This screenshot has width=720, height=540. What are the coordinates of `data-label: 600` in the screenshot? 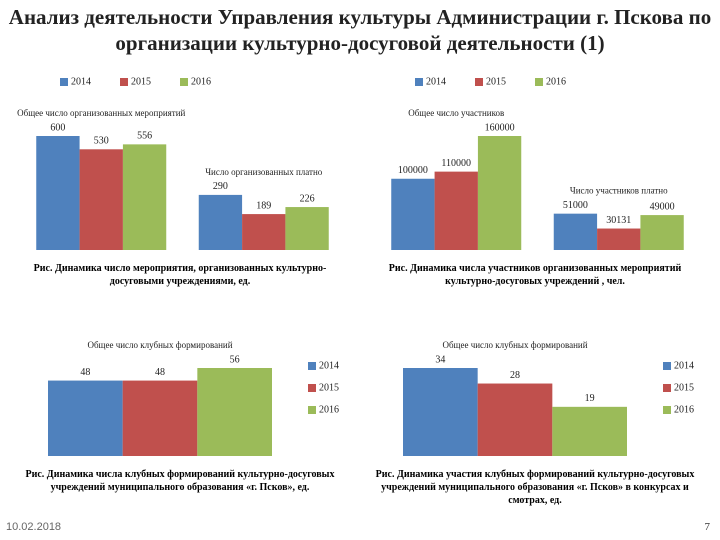 It's located at (57, 127).